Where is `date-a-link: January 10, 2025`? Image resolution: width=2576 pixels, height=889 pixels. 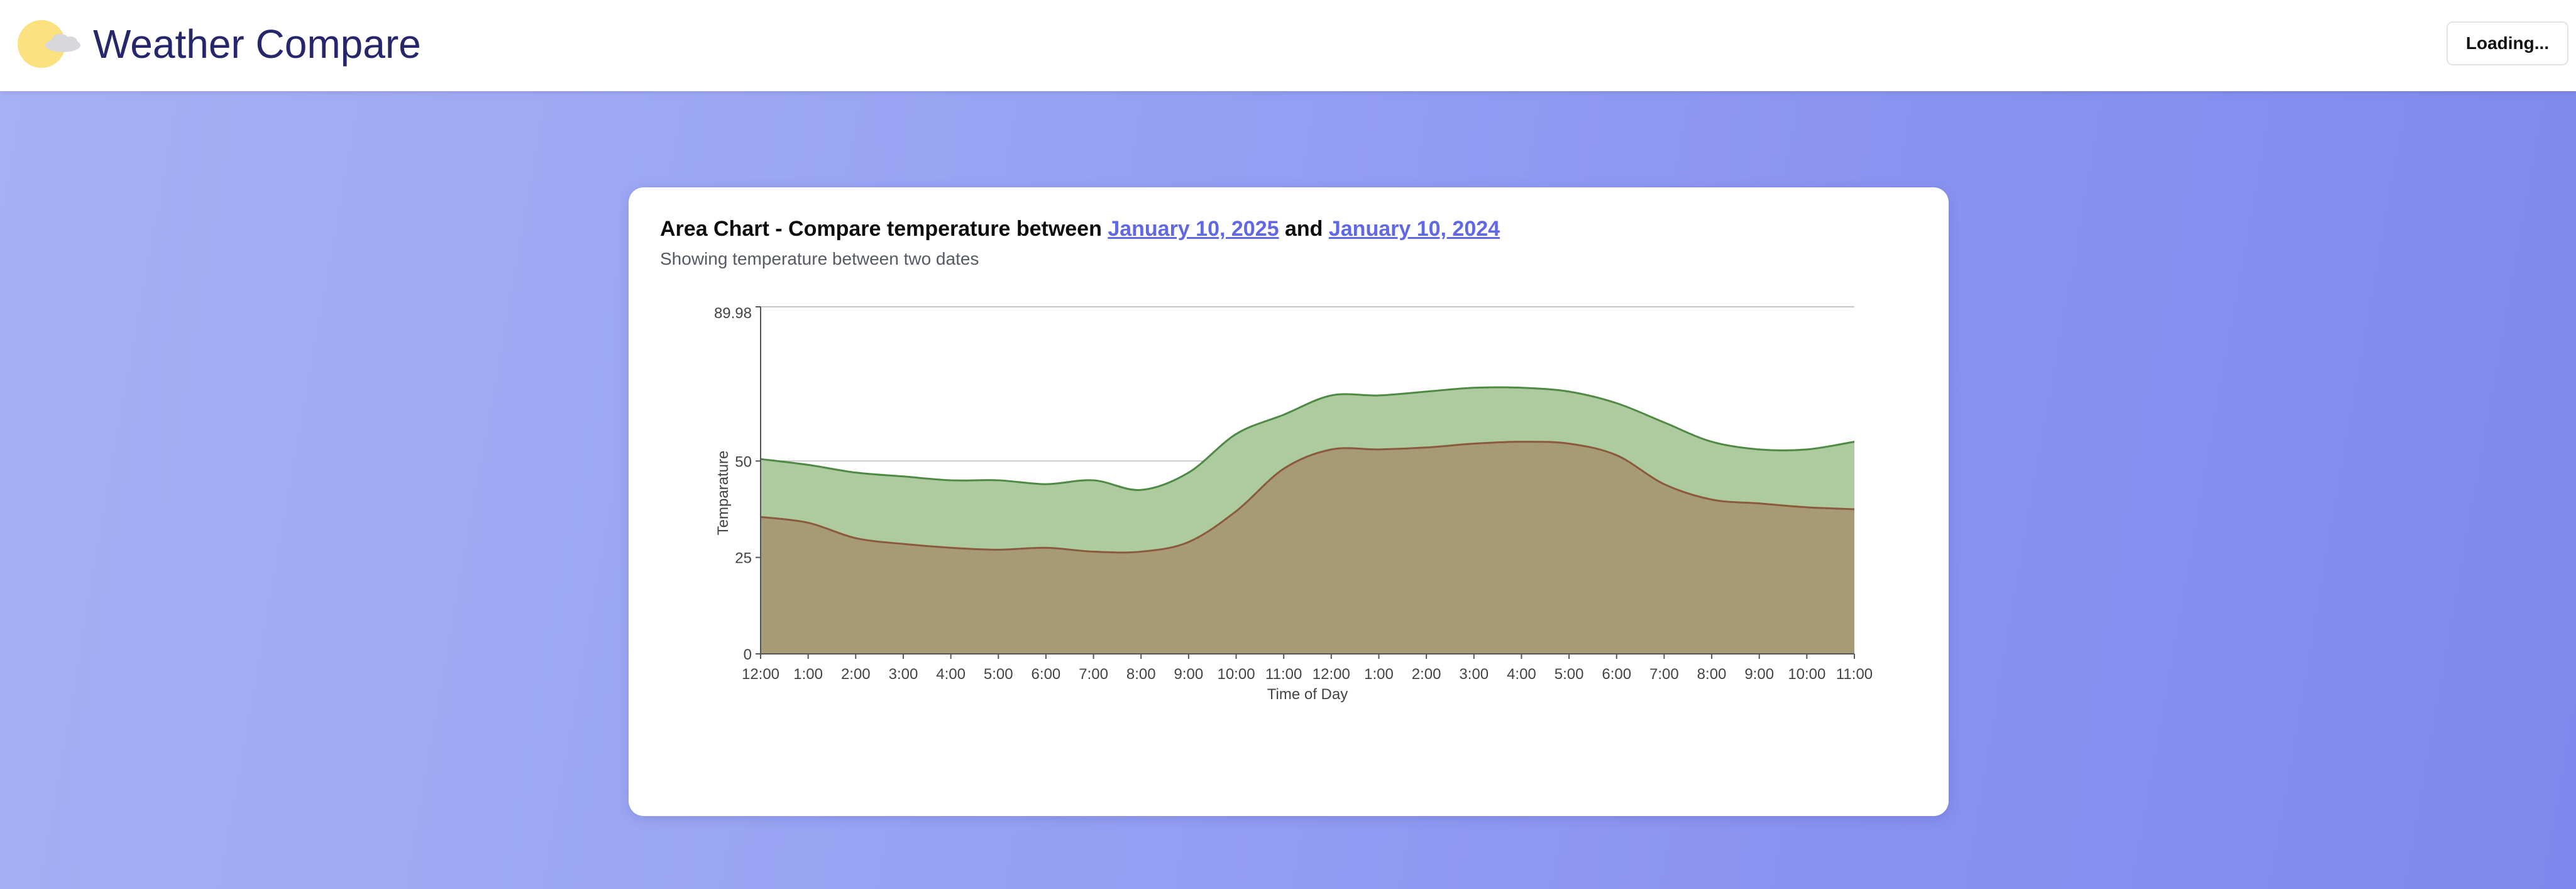
date-a-link: January 10, 2025 is located at coordinates (1193, 229).